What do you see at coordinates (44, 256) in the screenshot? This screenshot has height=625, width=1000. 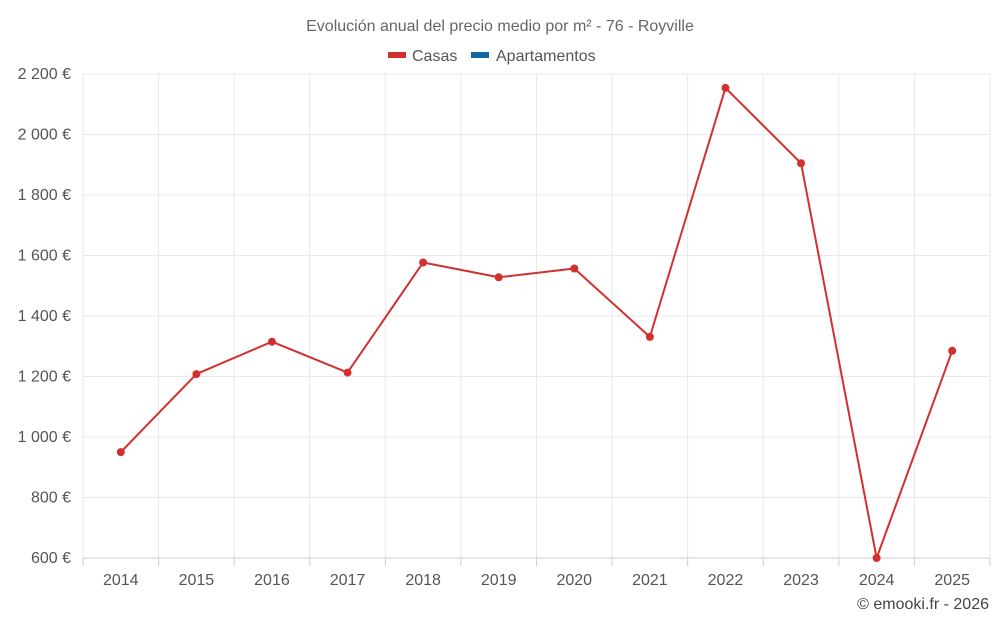 I see `y-tick-label: 1 600 €` at bounding box center [44, 256].